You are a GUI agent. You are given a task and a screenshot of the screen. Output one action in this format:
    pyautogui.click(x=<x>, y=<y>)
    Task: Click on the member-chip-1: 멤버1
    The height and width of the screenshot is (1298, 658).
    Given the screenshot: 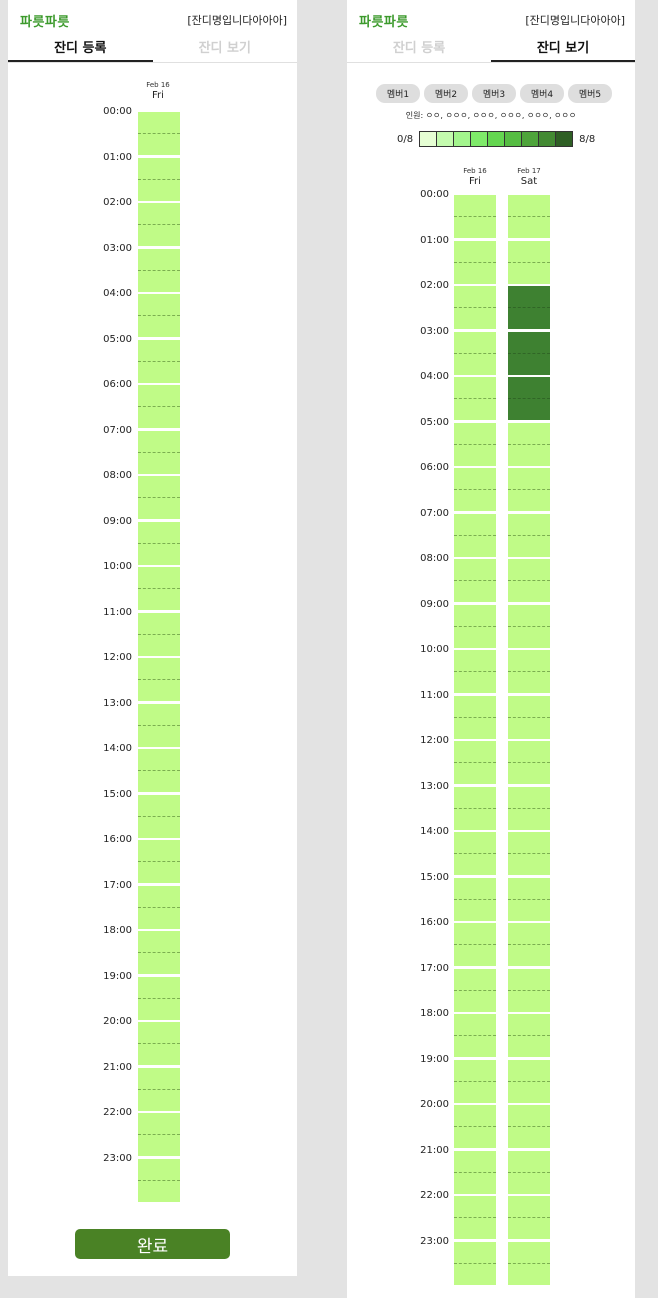 What is the action you would take?
    pyautogui.click(x=398, y=93)
    